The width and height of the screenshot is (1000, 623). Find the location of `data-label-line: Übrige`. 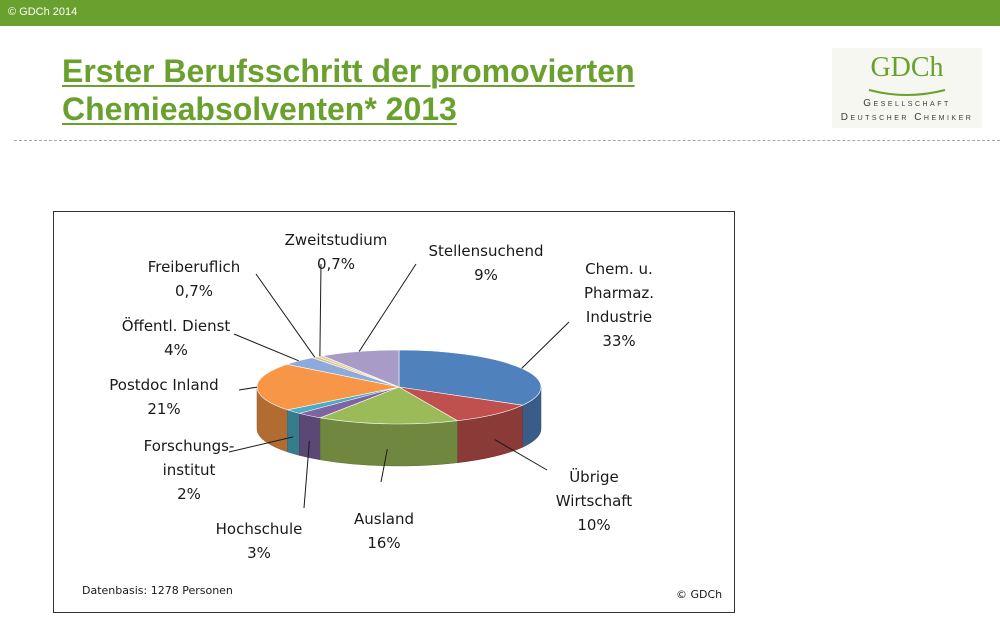

data-label-line: Übrige is located at coordinates (594, 476).